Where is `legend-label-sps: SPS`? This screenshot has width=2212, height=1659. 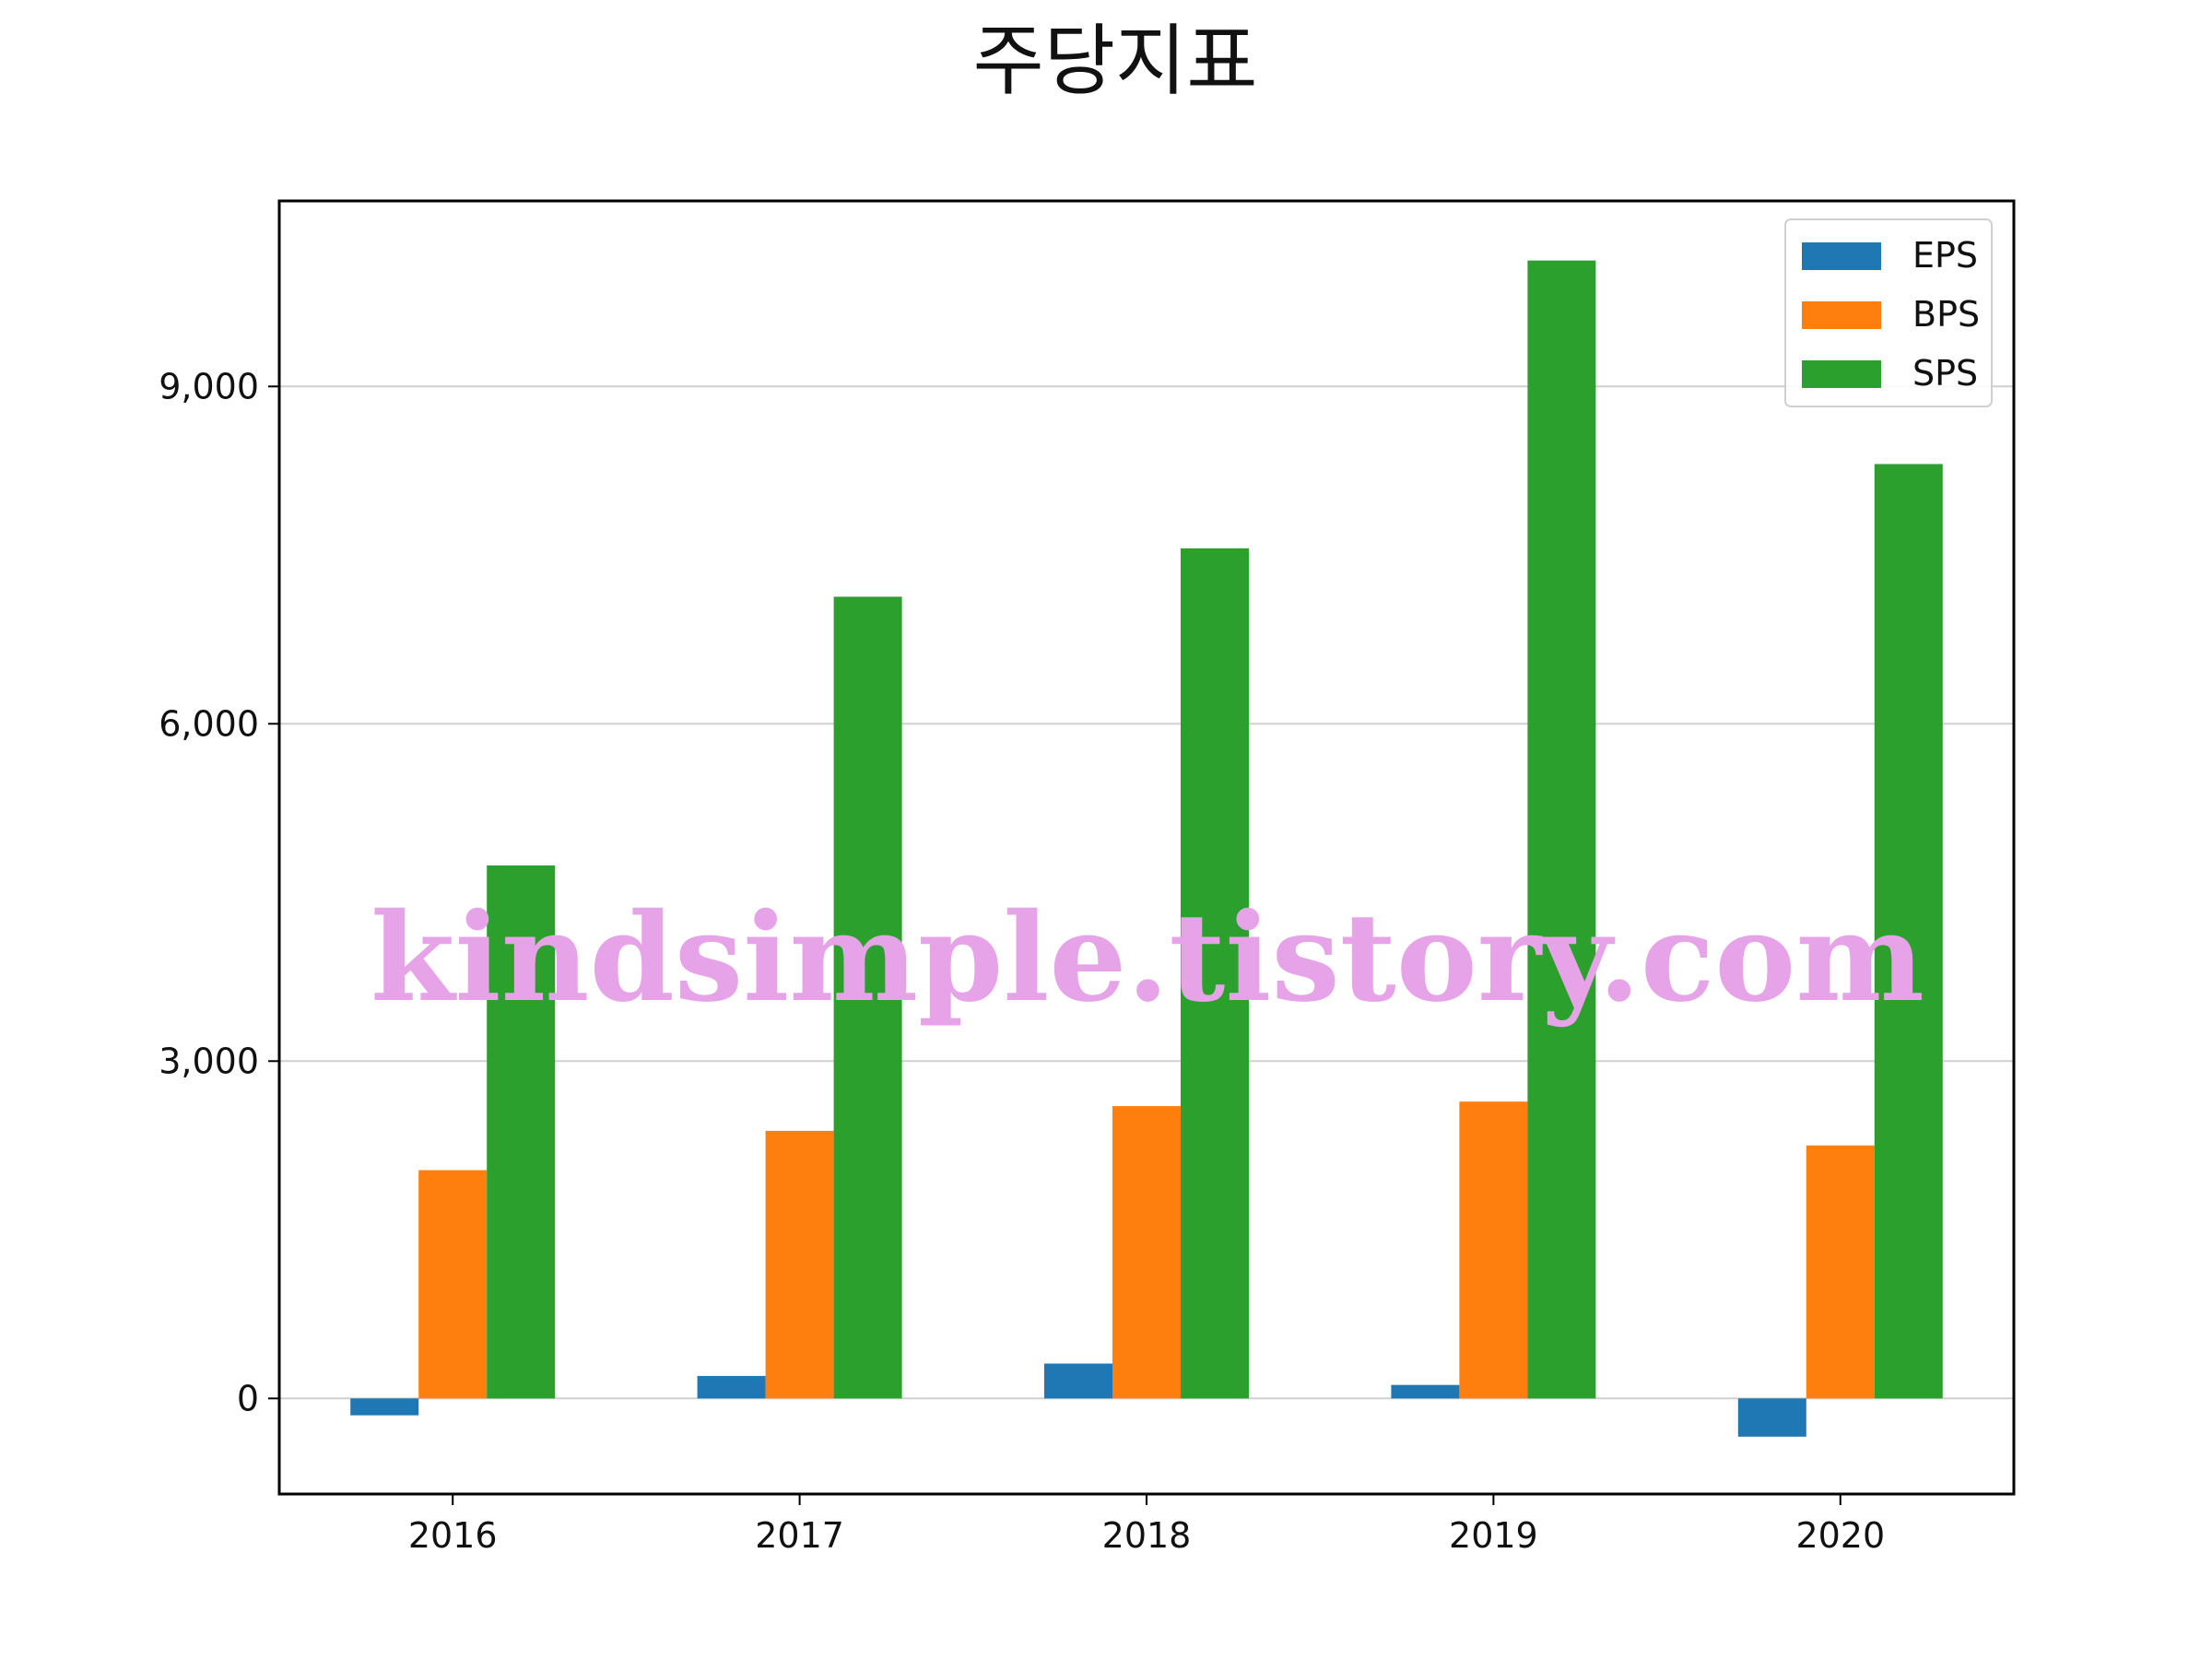
legend-label-sps: SPS is located at coordinates (1945, 373).